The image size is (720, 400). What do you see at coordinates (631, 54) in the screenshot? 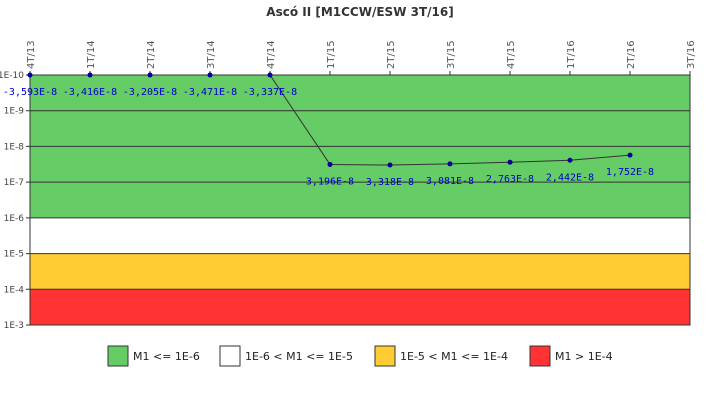
I see `x-tick-label: 2T/16` at bounding box center [631, 54].